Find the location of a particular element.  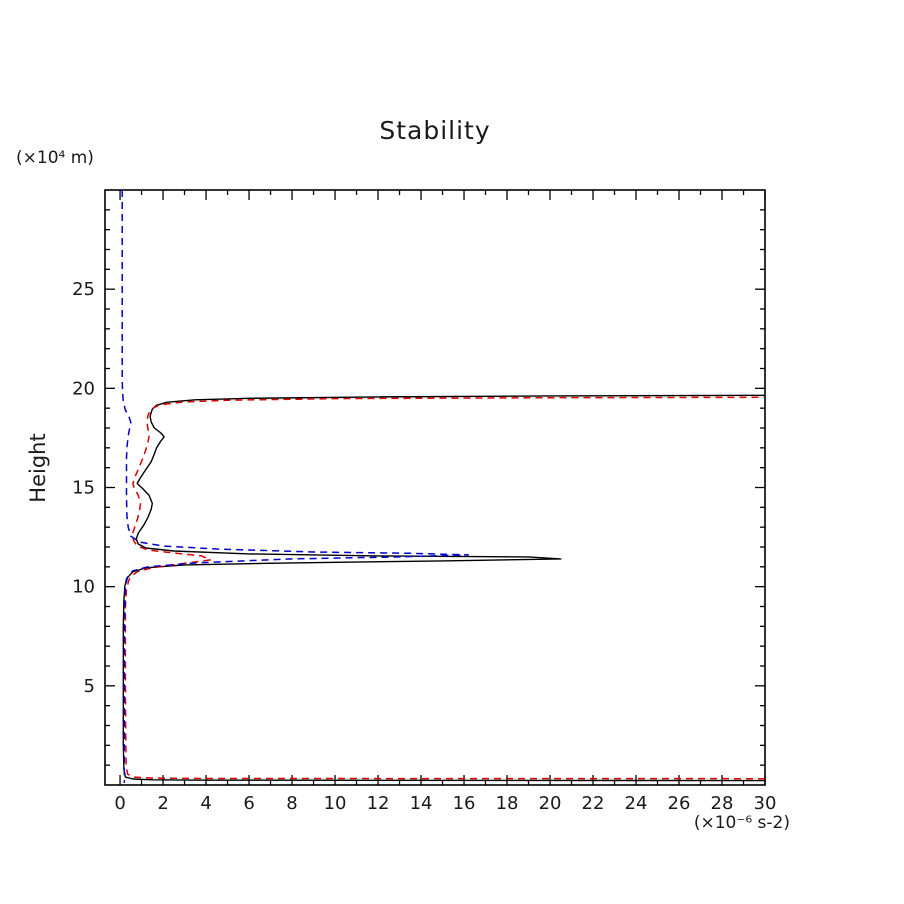

x-axis-tick-label: 10 is located at coordinates (335, 803).